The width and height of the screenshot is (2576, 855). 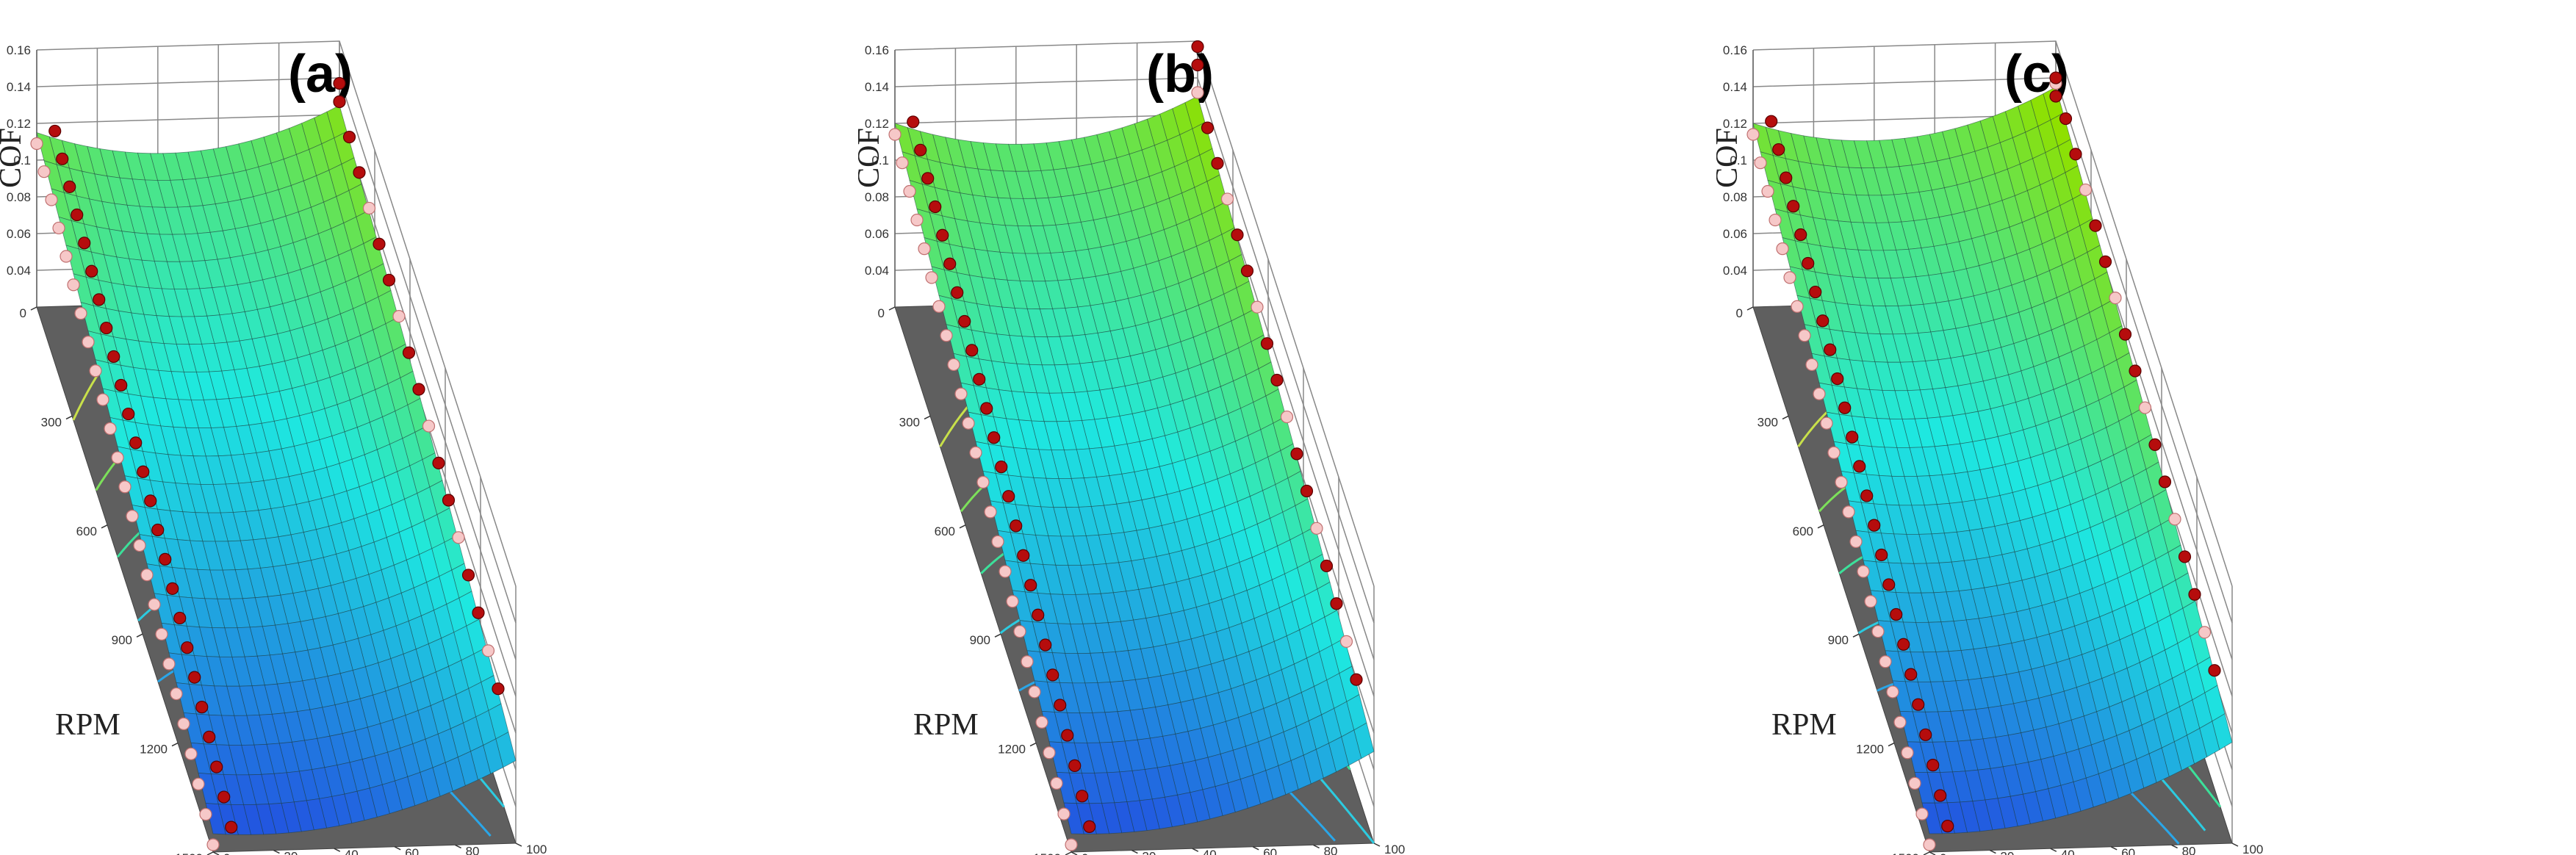 I want to click on z-tick-label: 0.14, so click(x=877, y=87).